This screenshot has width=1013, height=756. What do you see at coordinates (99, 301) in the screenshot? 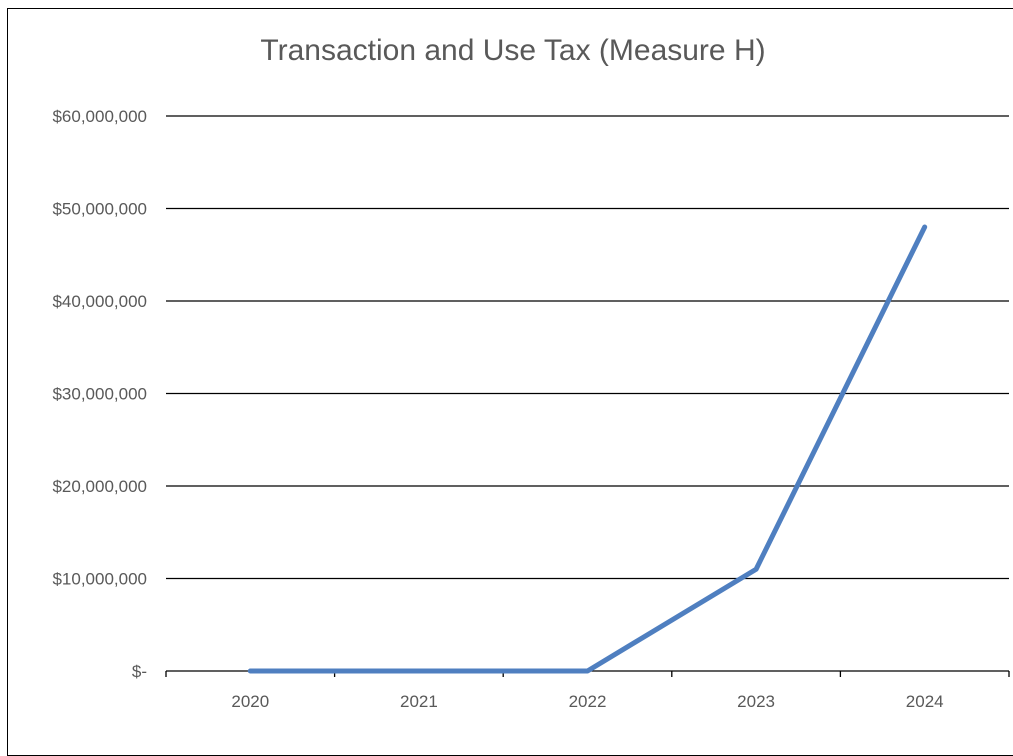
I see `y-tick-label: $40,000,000` at bounding box center [99, 301].